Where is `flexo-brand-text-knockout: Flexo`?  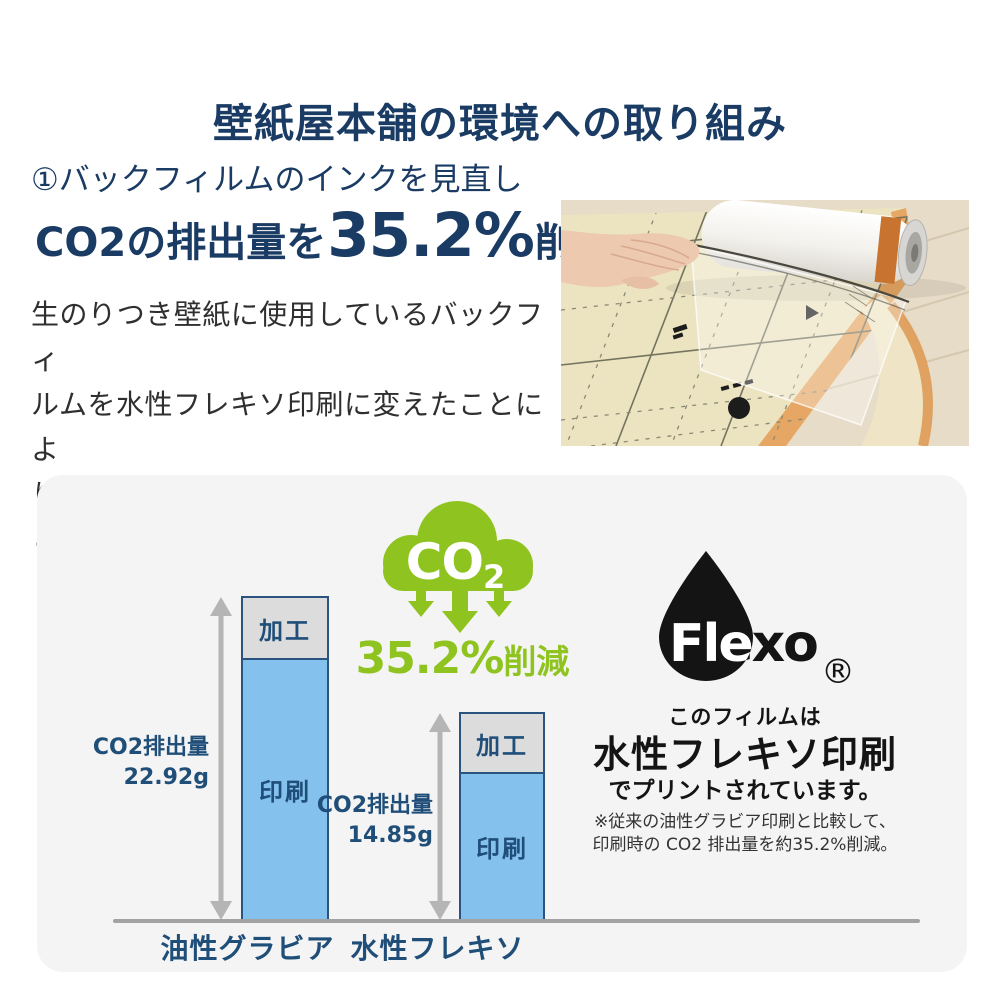
flexo-brand-text-knockout: Flexo is located at coordinates (743, 644).